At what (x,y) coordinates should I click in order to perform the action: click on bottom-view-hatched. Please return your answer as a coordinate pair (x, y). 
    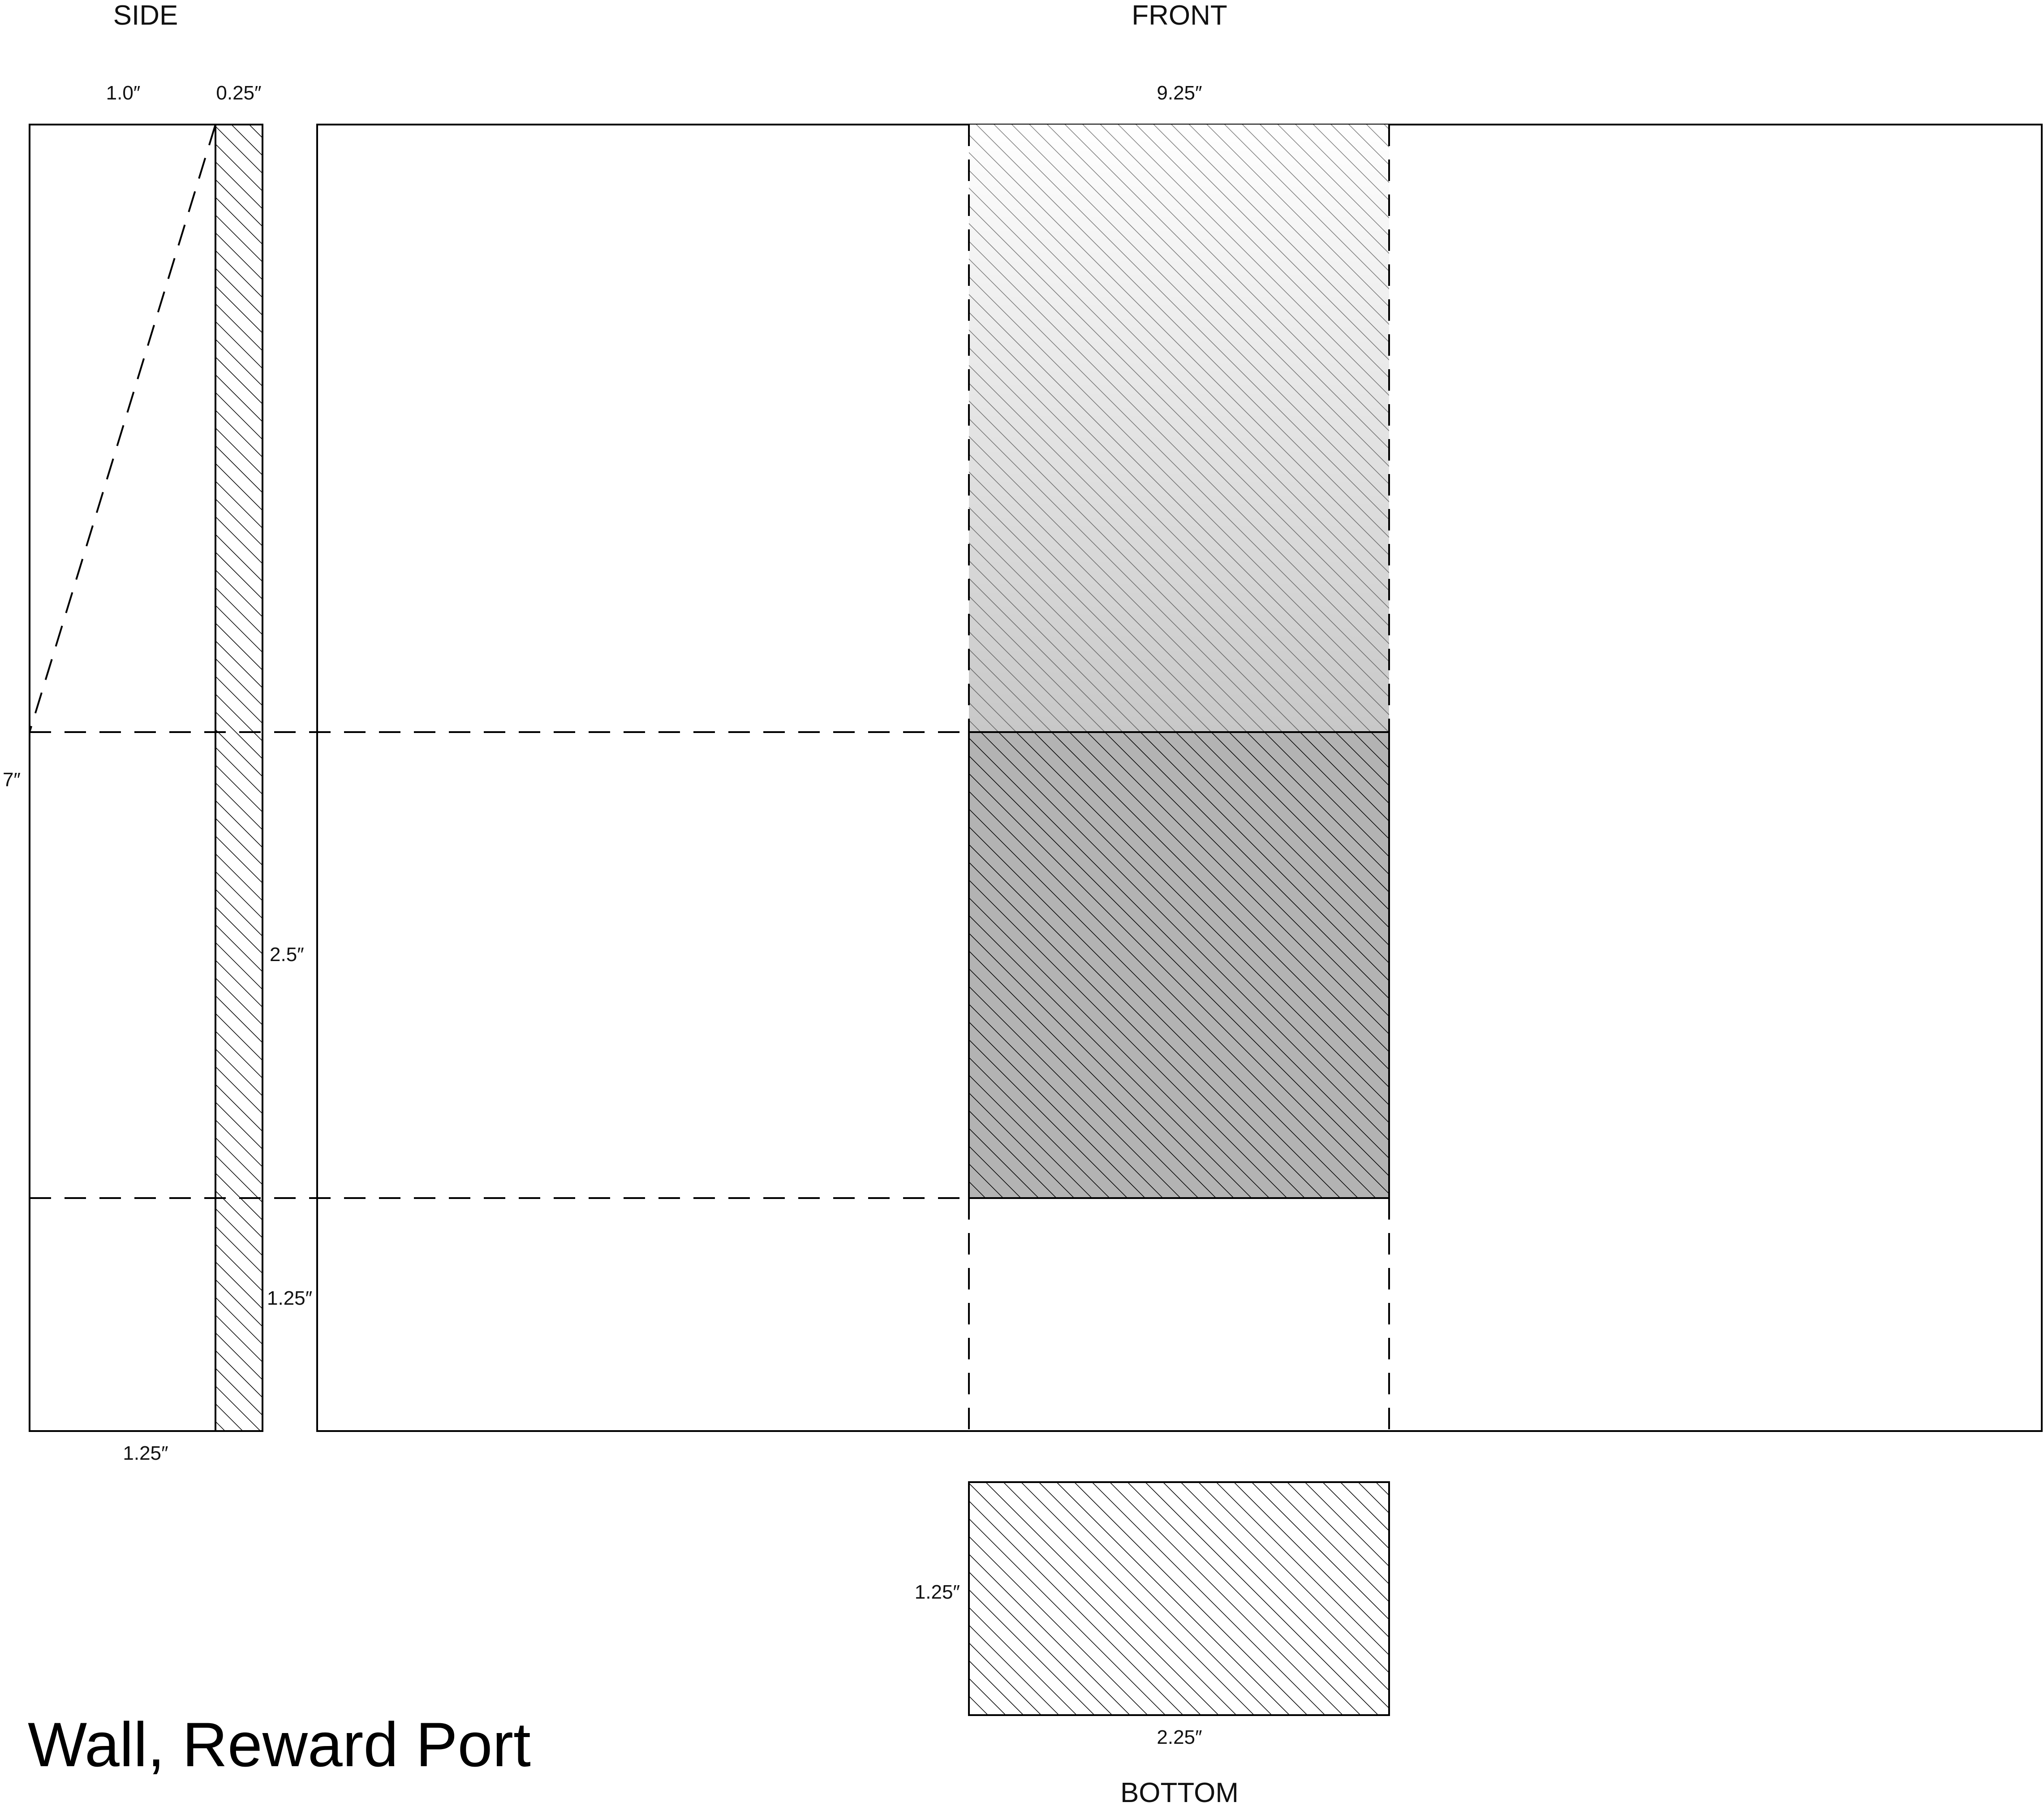
    Looking at the image, I should click on (1179, 1598).